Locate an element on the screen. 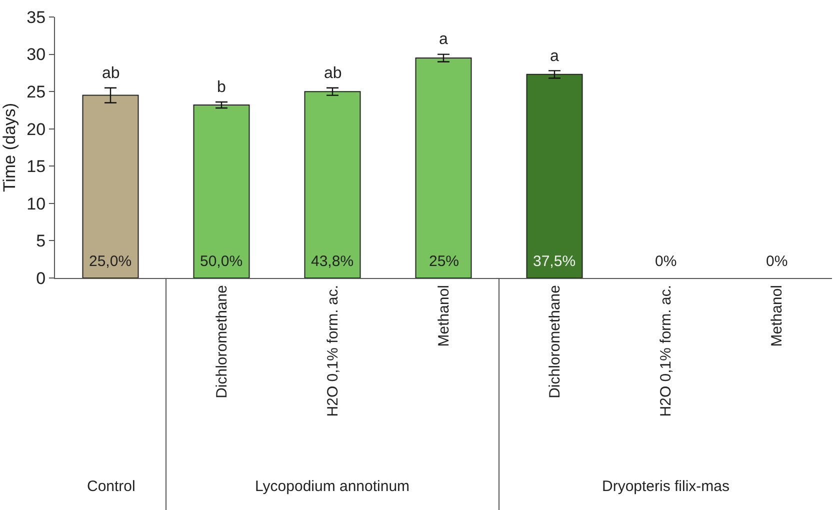  annotation: 50,0% is located at coordinates (221, 261).